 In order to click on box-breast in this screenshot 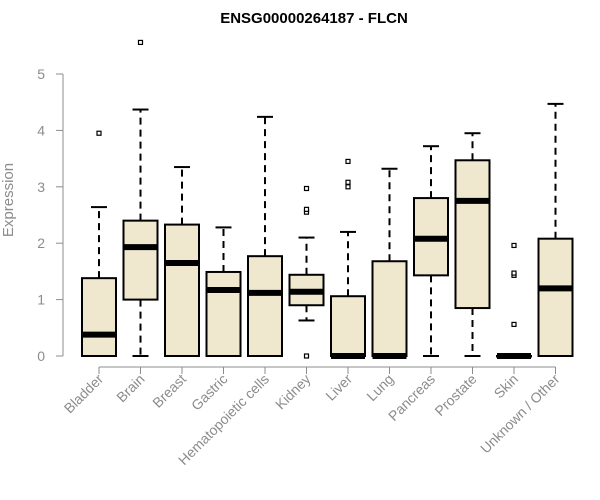, I will do `click(182, 261)`.